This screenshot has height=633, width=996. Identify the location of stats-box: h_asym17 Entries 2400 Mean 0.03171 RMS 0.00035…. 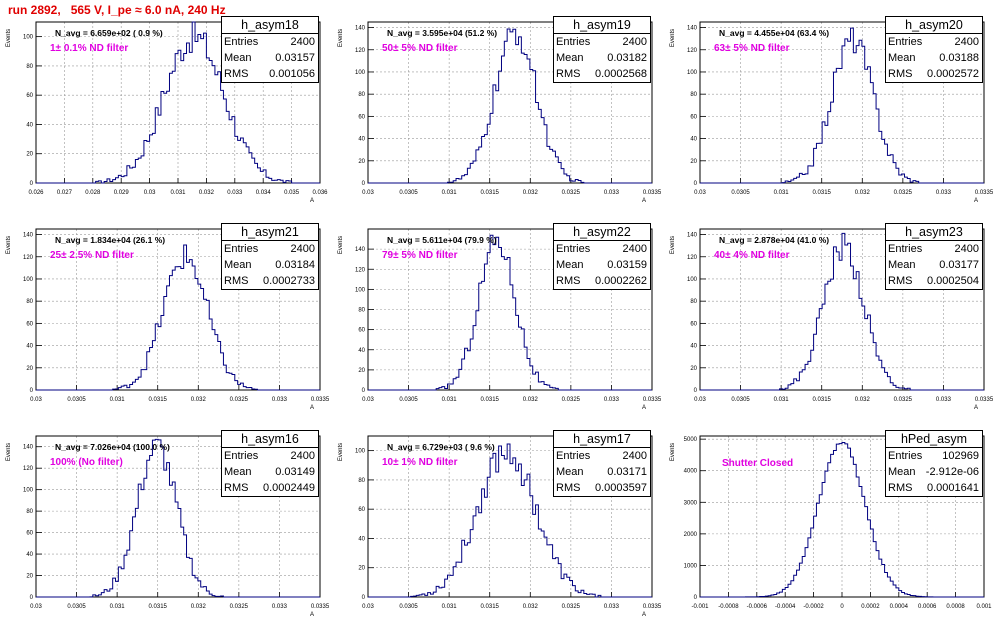
(602, 463).